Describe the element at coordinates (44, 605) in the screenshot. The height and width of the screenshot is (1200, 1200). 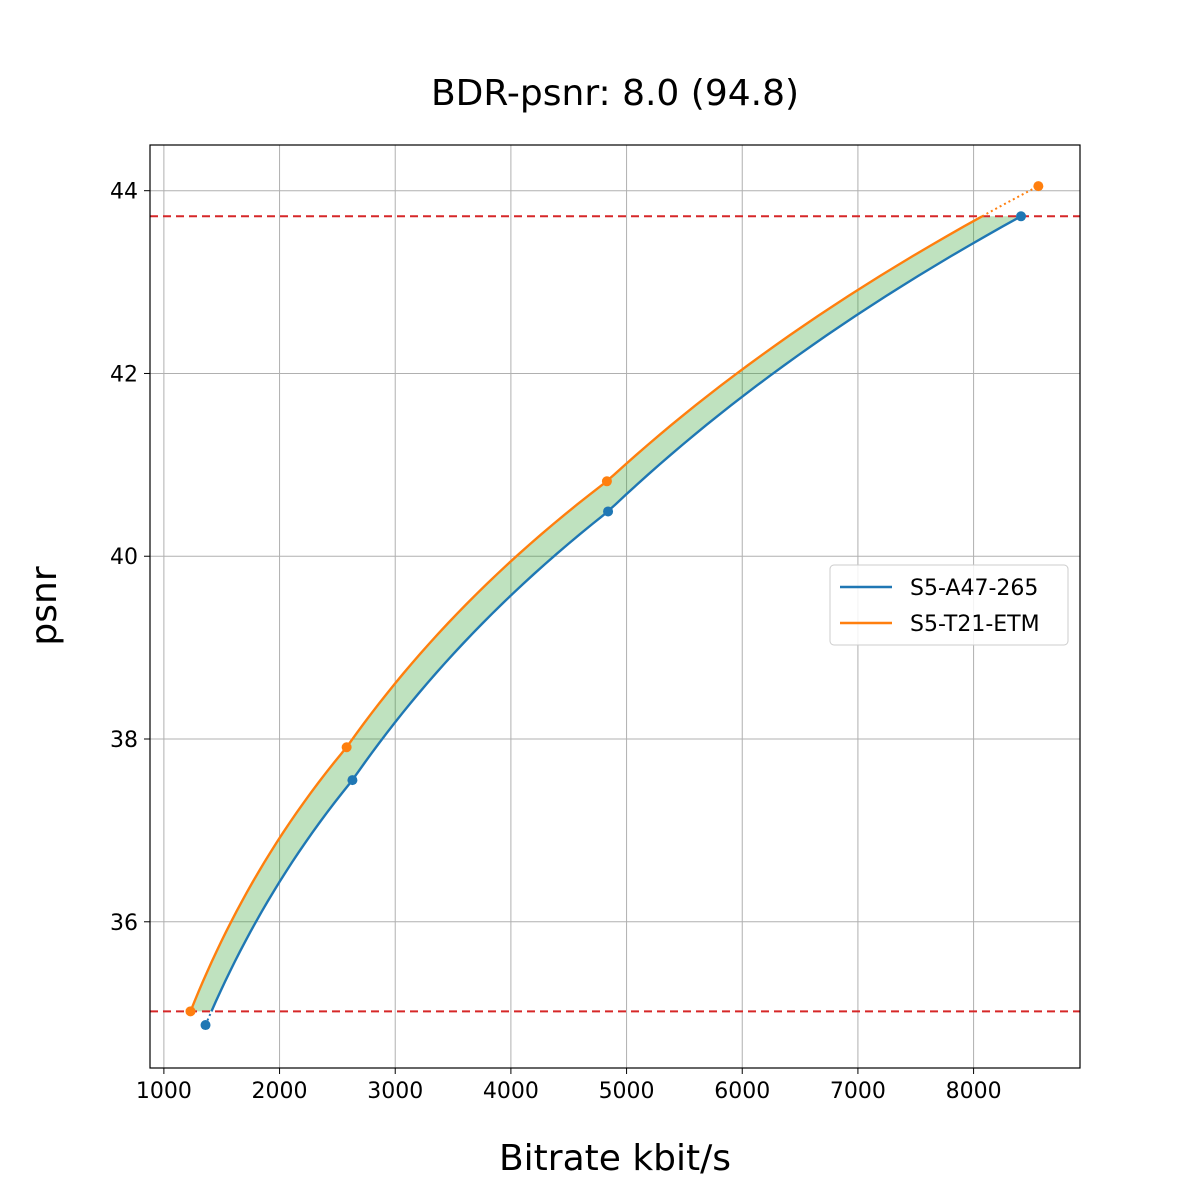
I see `y-axis-label: psnr` at that location.